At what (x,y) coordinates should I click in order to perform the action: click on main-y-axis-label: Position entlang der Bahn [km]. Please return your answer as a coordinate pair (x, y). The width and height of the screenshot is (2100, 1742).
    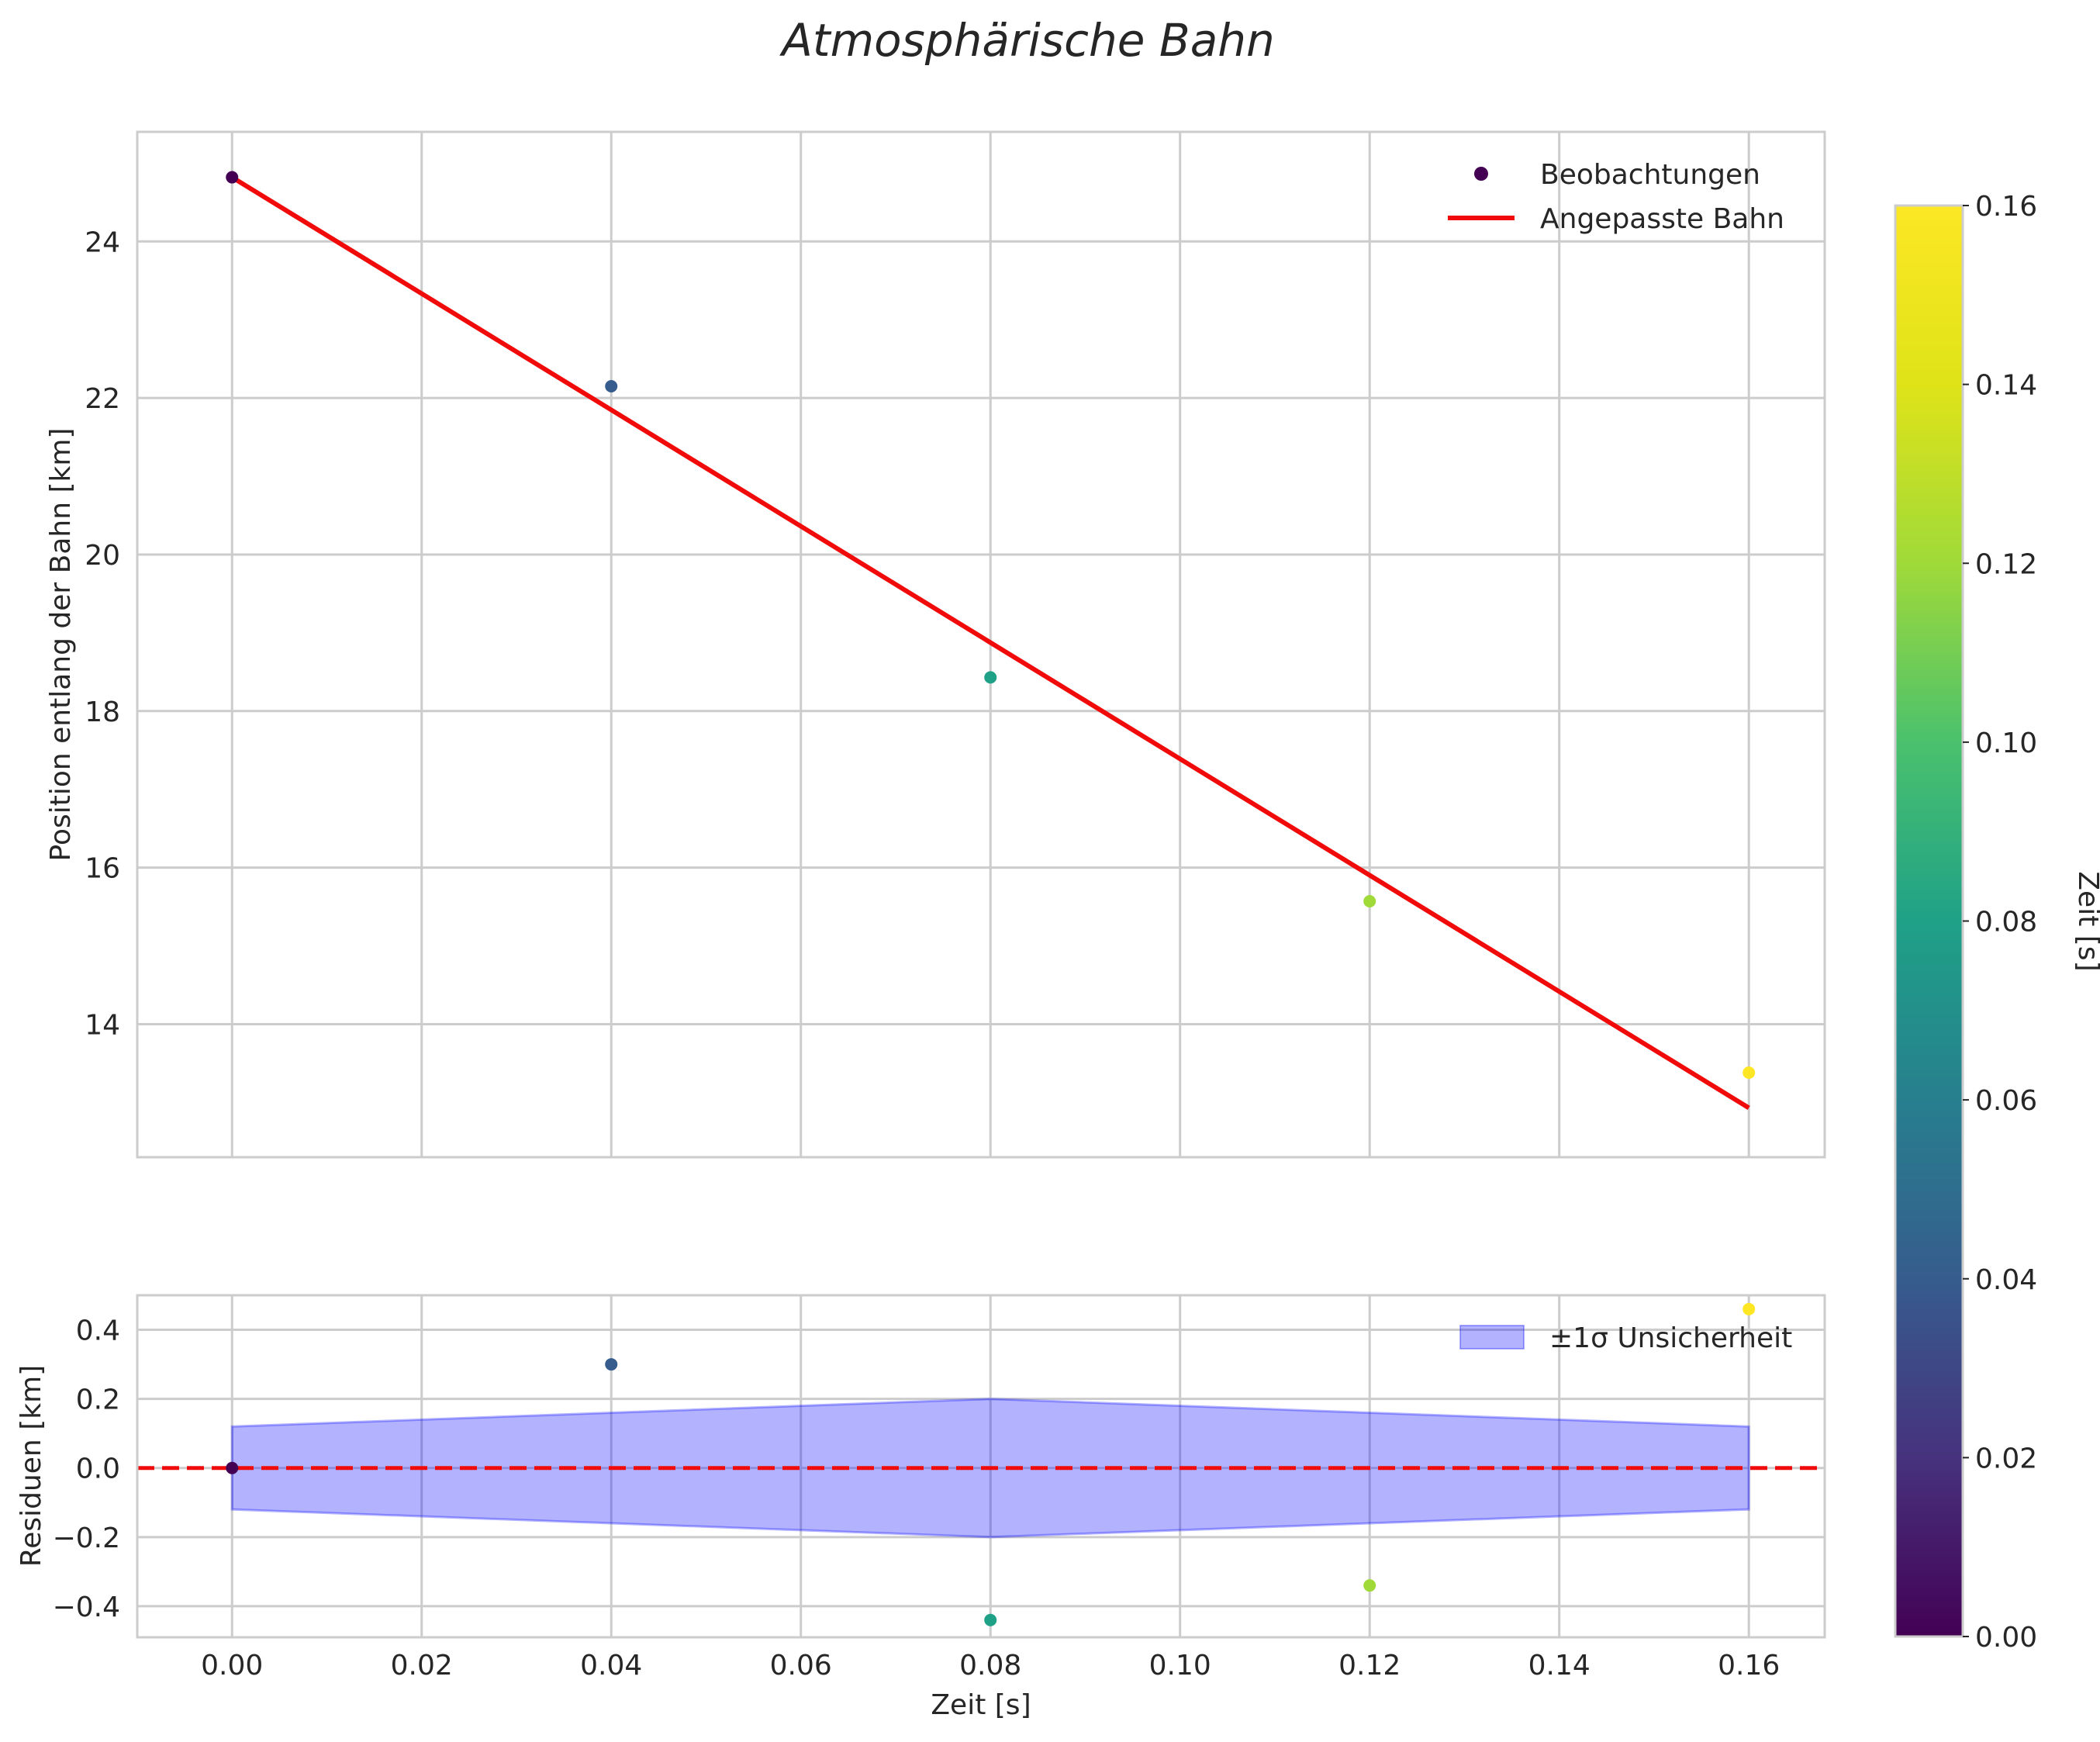
    Looking at the image, I should click on (61, 645).